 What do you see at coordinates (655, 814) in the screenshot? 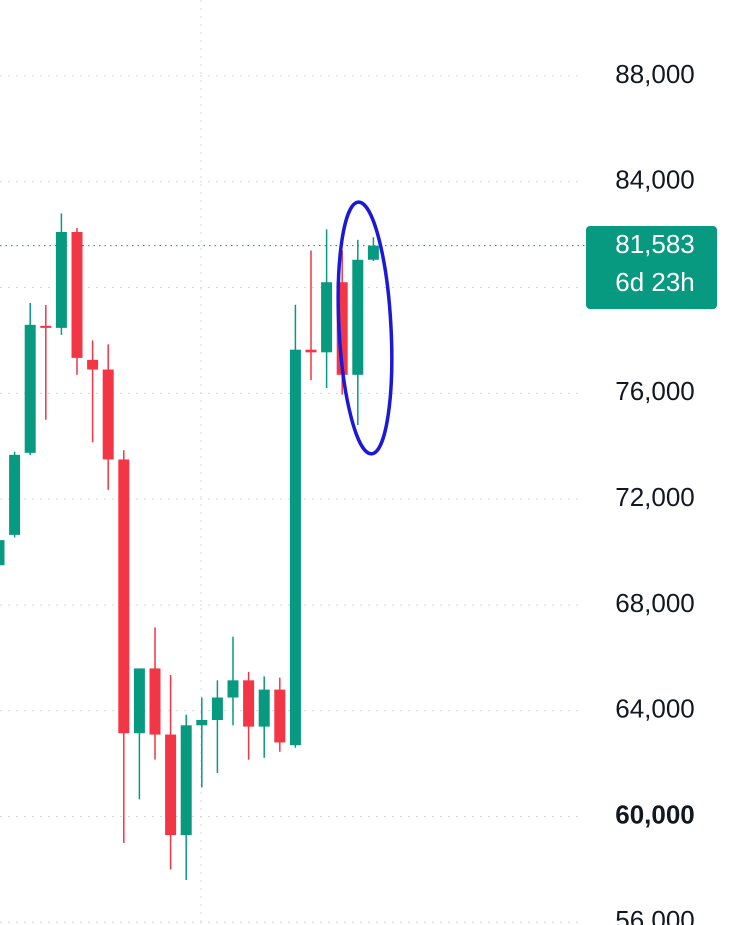
I see `y-tick-label: 60,000` at bounding box center [655, 814].